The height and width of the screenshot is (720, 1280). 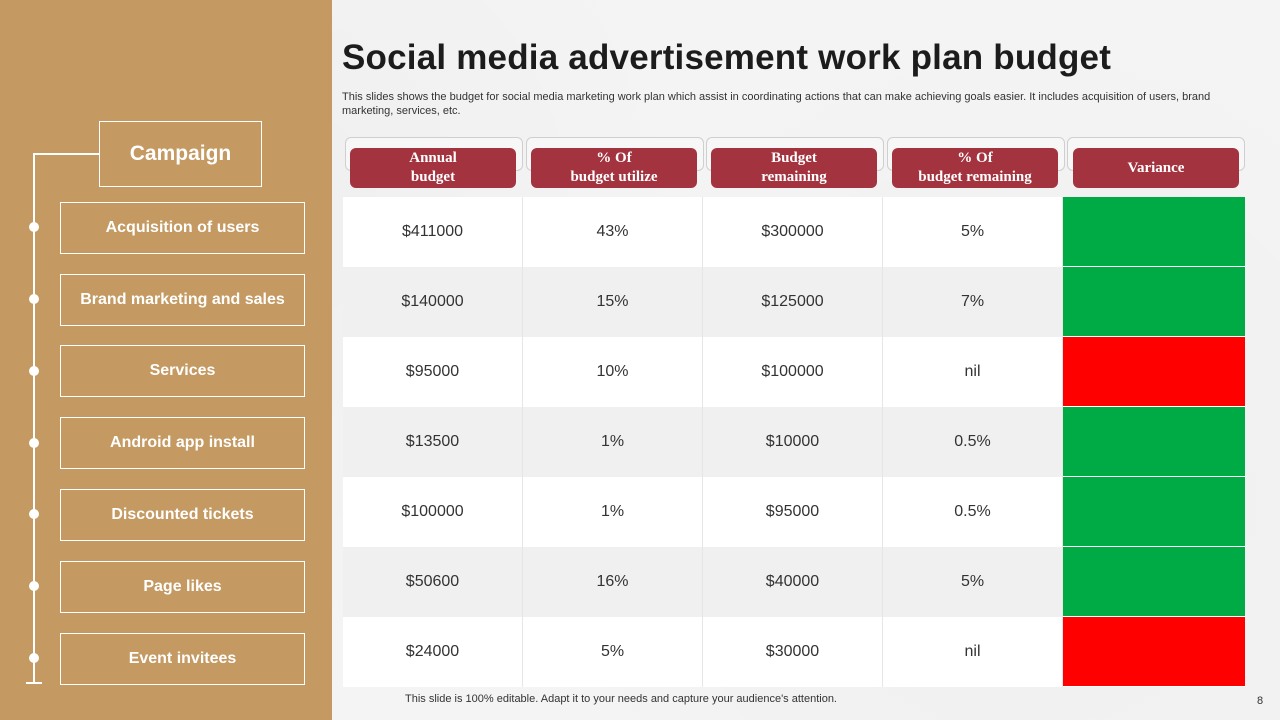 I want to click on annual-budget-cell: $50600, so click(x=433, y=582).